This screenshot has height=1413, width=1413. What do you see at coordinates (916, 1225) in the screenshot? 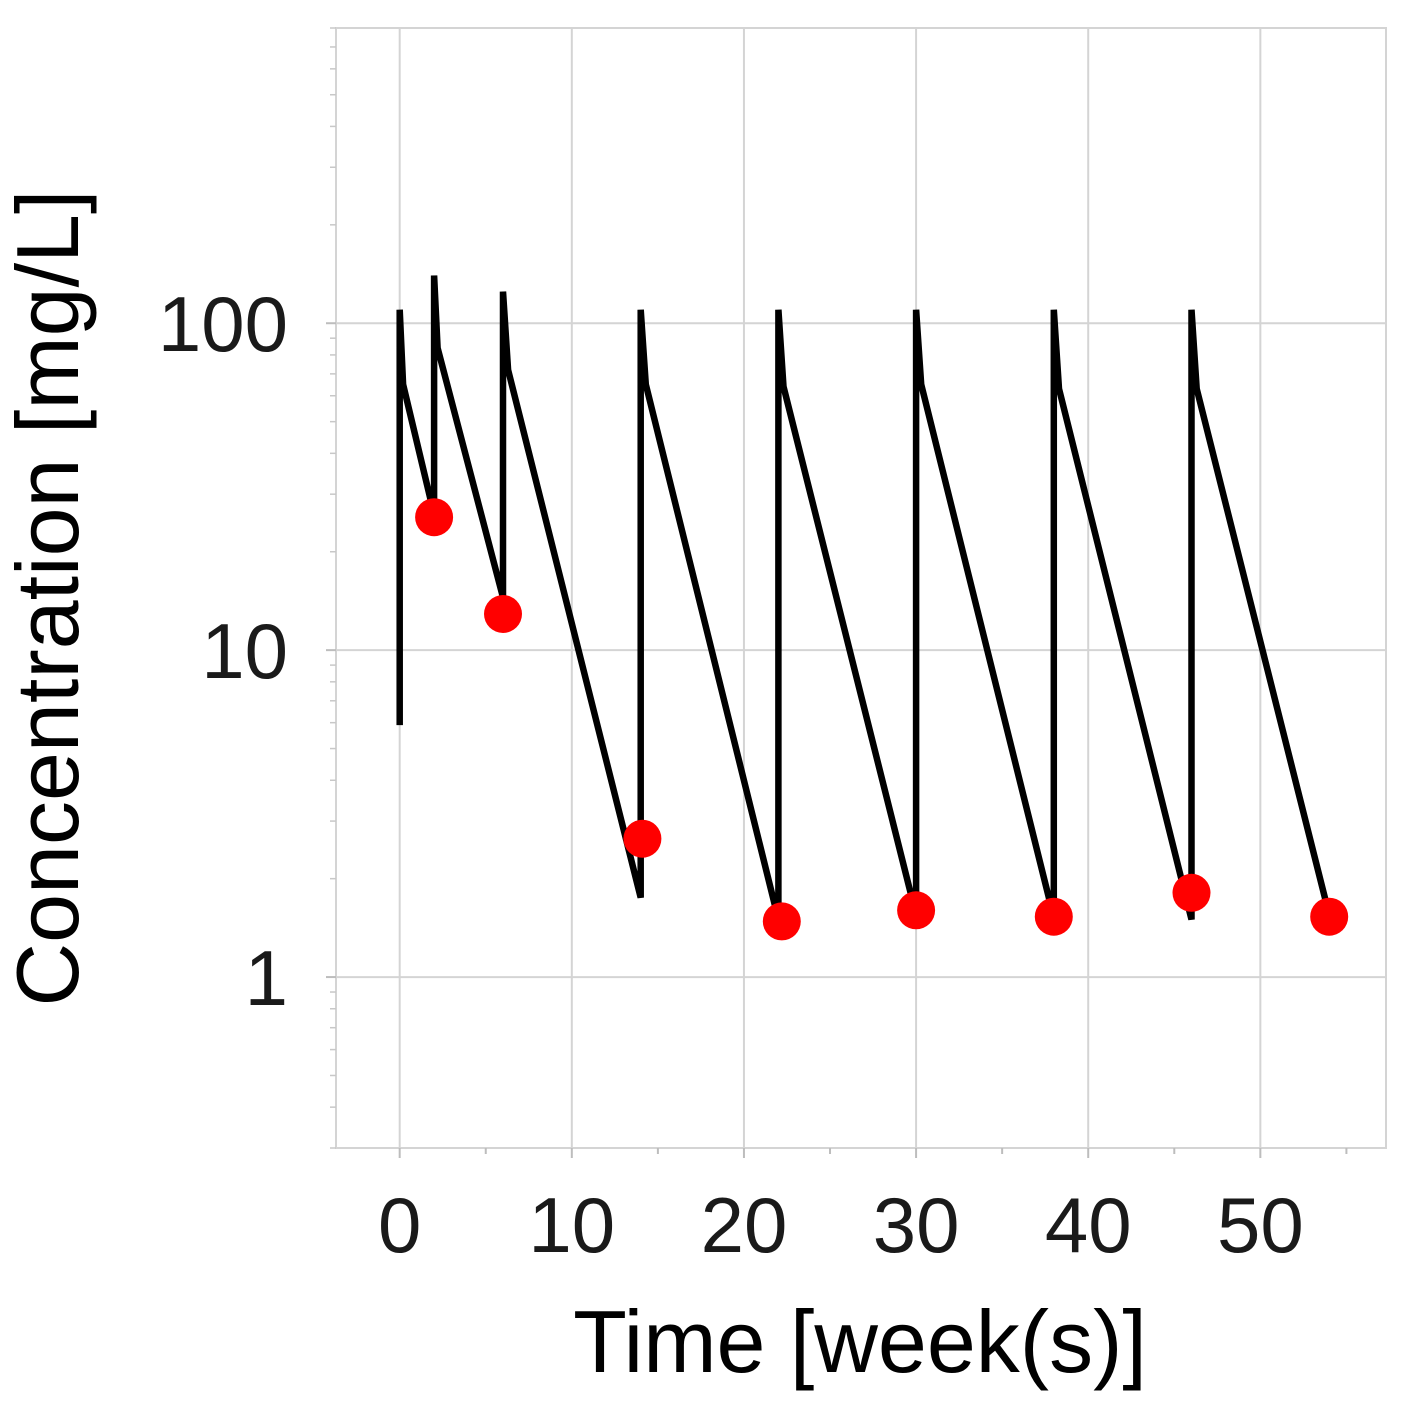
I see `x-tick-label: 30` at bounding box center [916, 1225].